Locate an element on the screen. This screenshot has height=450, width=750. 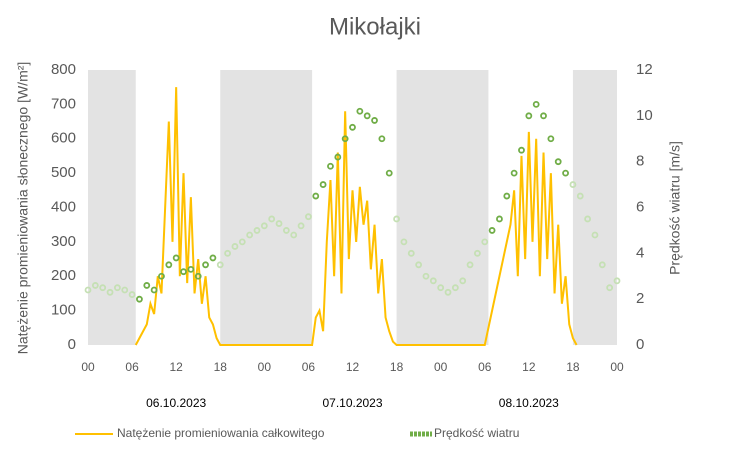
y-tick-label: 800 is located at coordinates (63, 69).